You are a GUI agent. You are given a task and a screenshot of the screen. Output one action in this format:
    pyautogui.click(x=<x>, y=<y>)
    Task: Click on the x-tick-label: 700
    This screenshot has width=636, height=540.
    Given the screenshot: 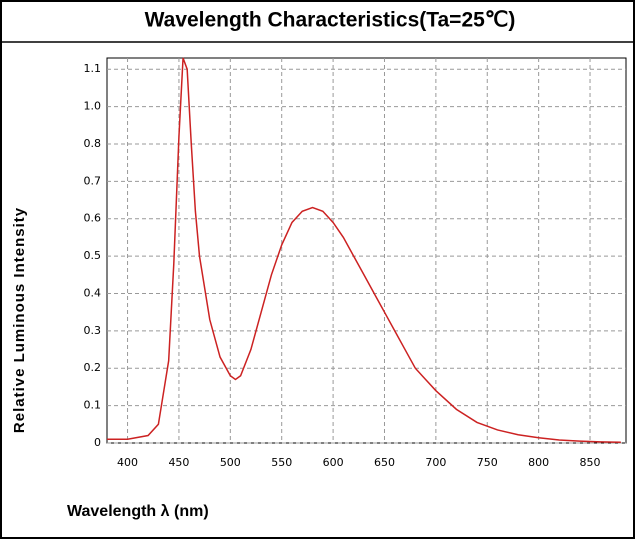 What is the action you would take?
    pyautogui.click(x=435, y=462)
    